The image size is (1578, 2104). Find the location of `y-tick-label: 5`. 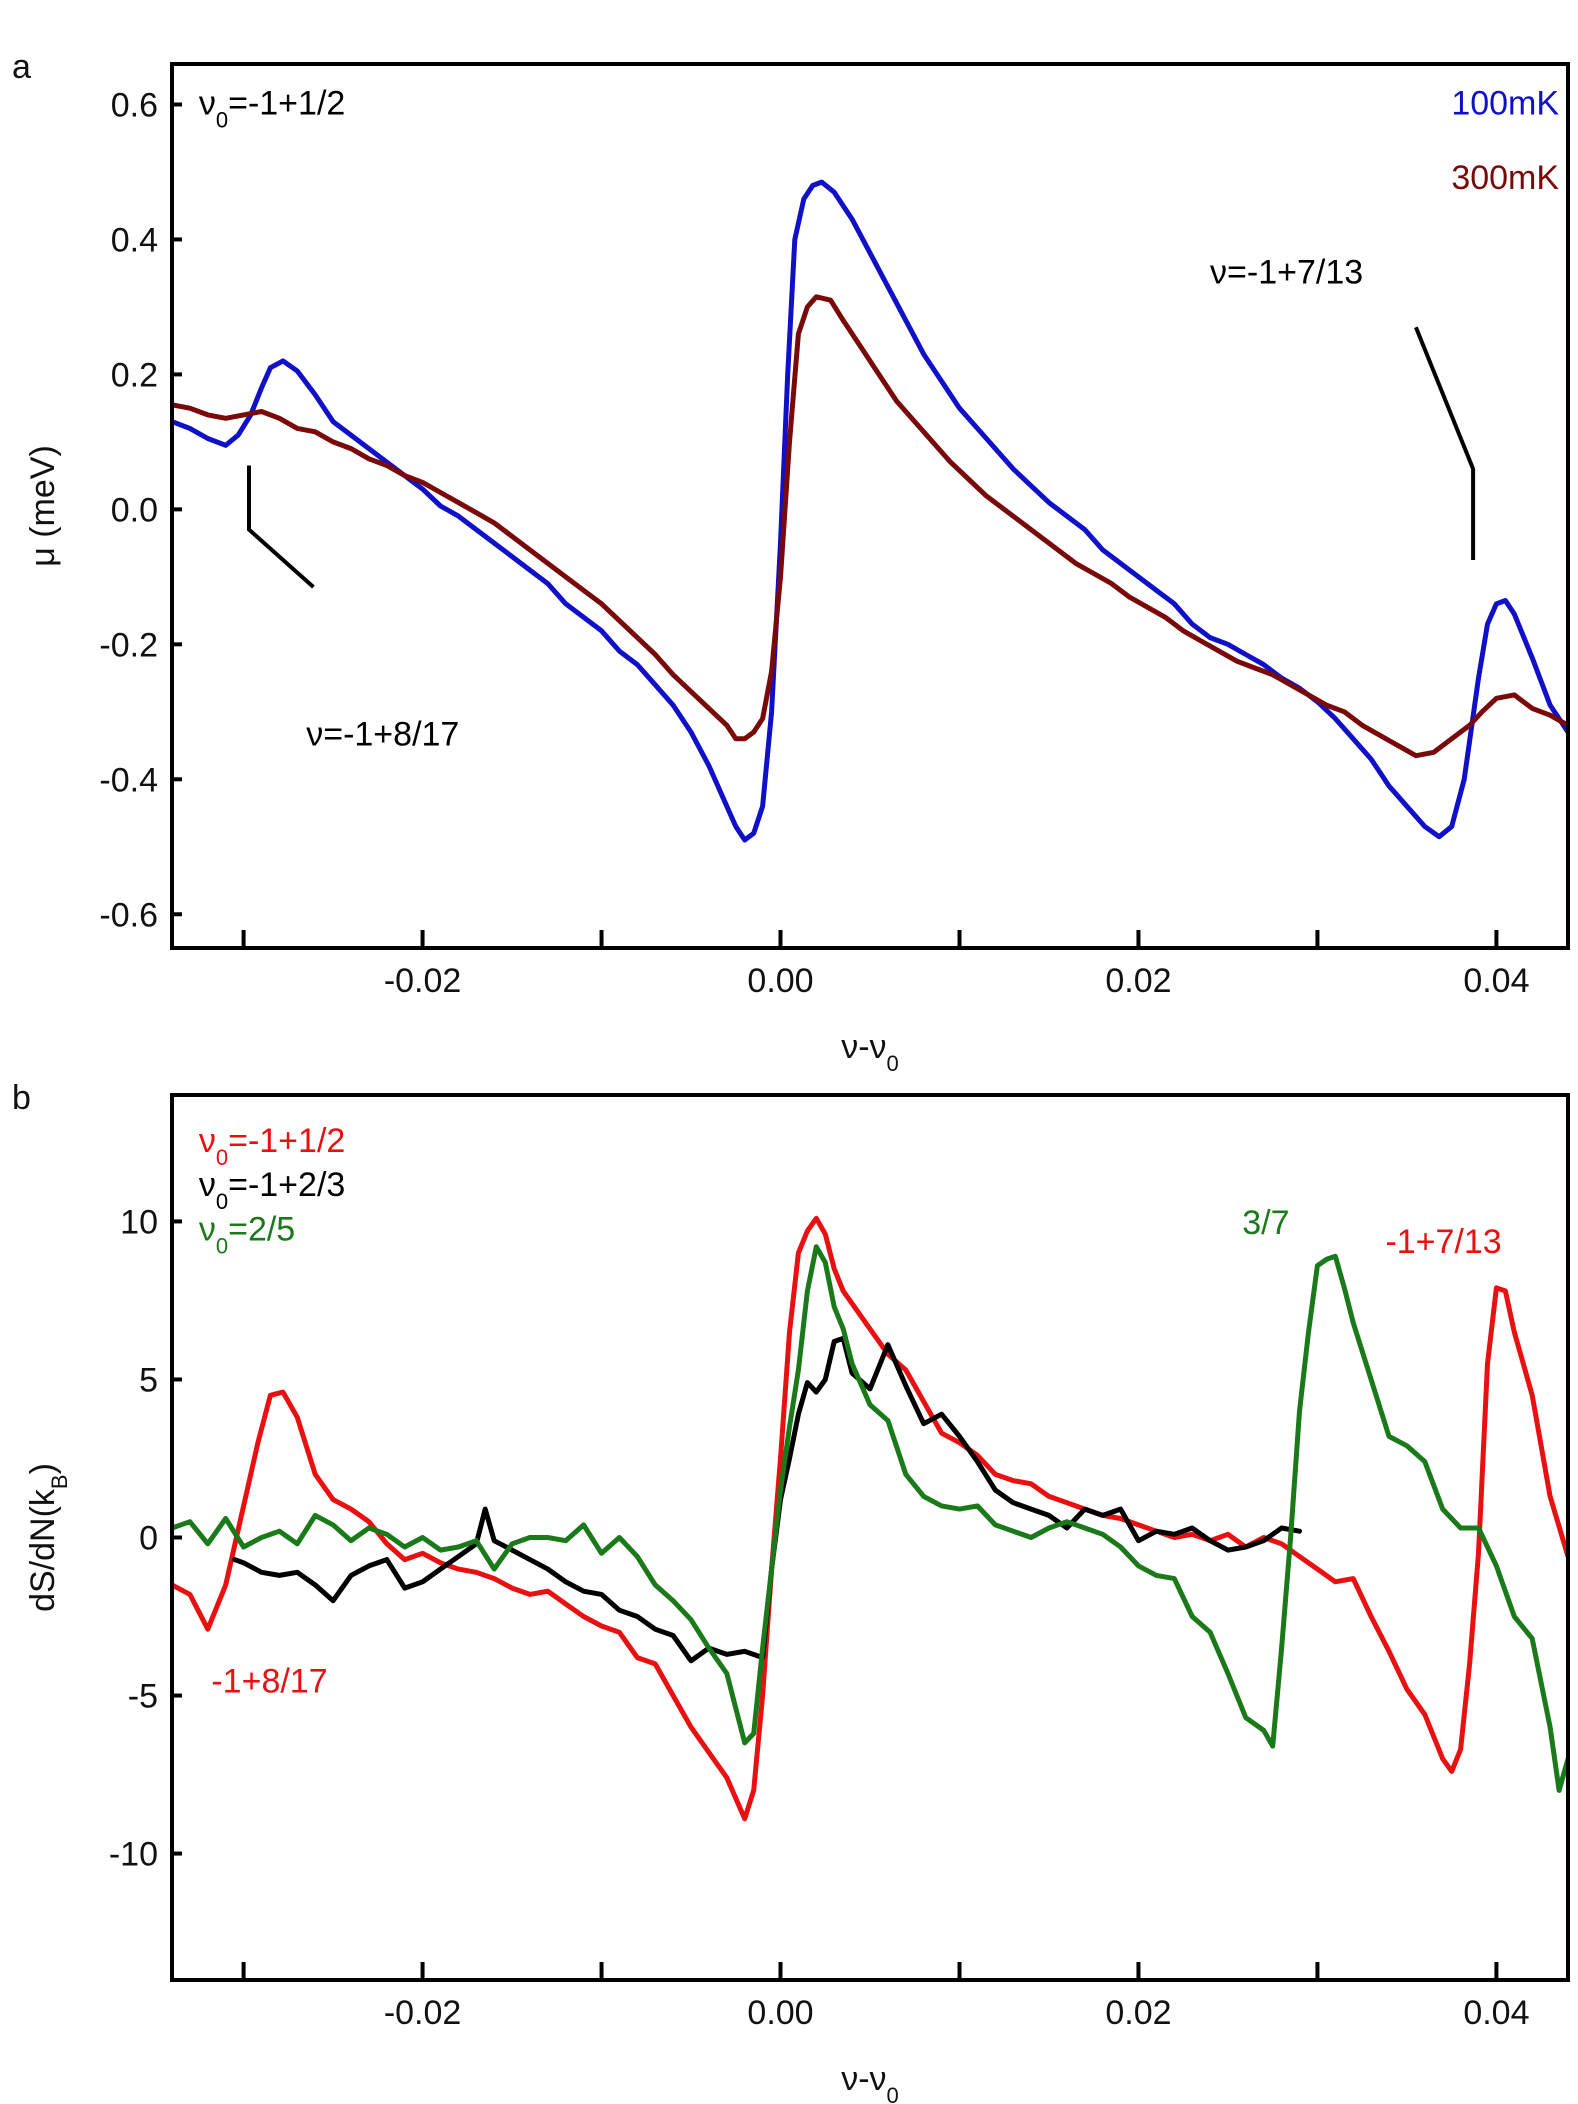

y-tick-label: 5 is located at coordinates (148, 1380).